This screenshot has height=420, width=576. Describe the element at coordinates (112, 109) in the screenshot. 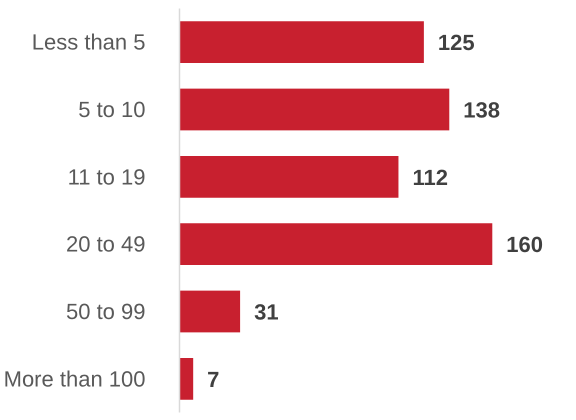

I see `y-tick-label: 5 to 10` at that location.